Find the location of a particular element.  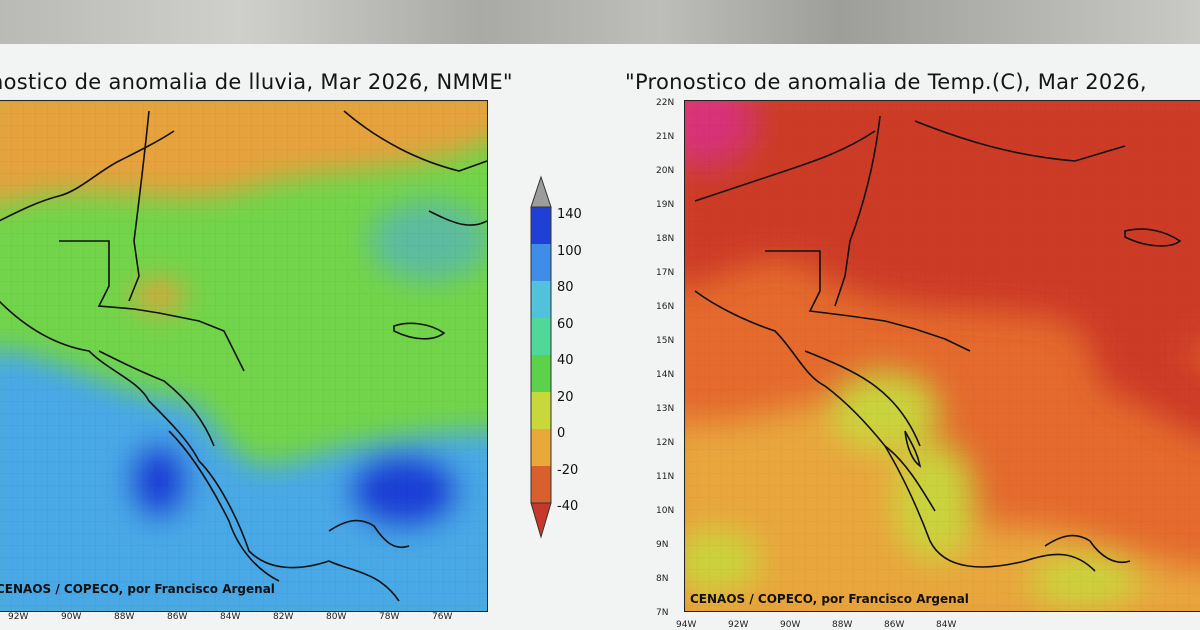

rainfall-colorbar is located at coordinates (541, 357).